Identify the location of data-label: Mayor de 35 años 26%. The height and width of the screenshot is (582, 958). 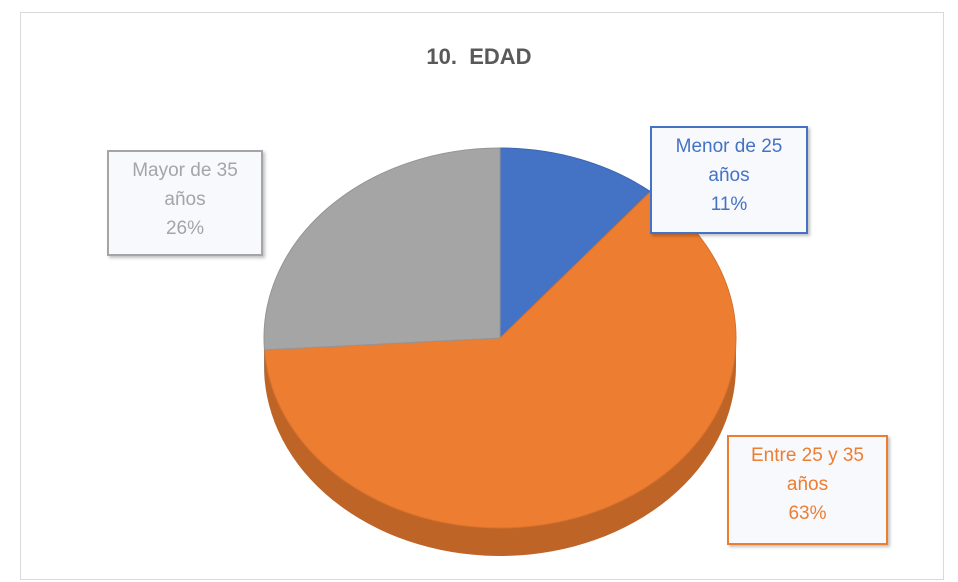
(185, 203).